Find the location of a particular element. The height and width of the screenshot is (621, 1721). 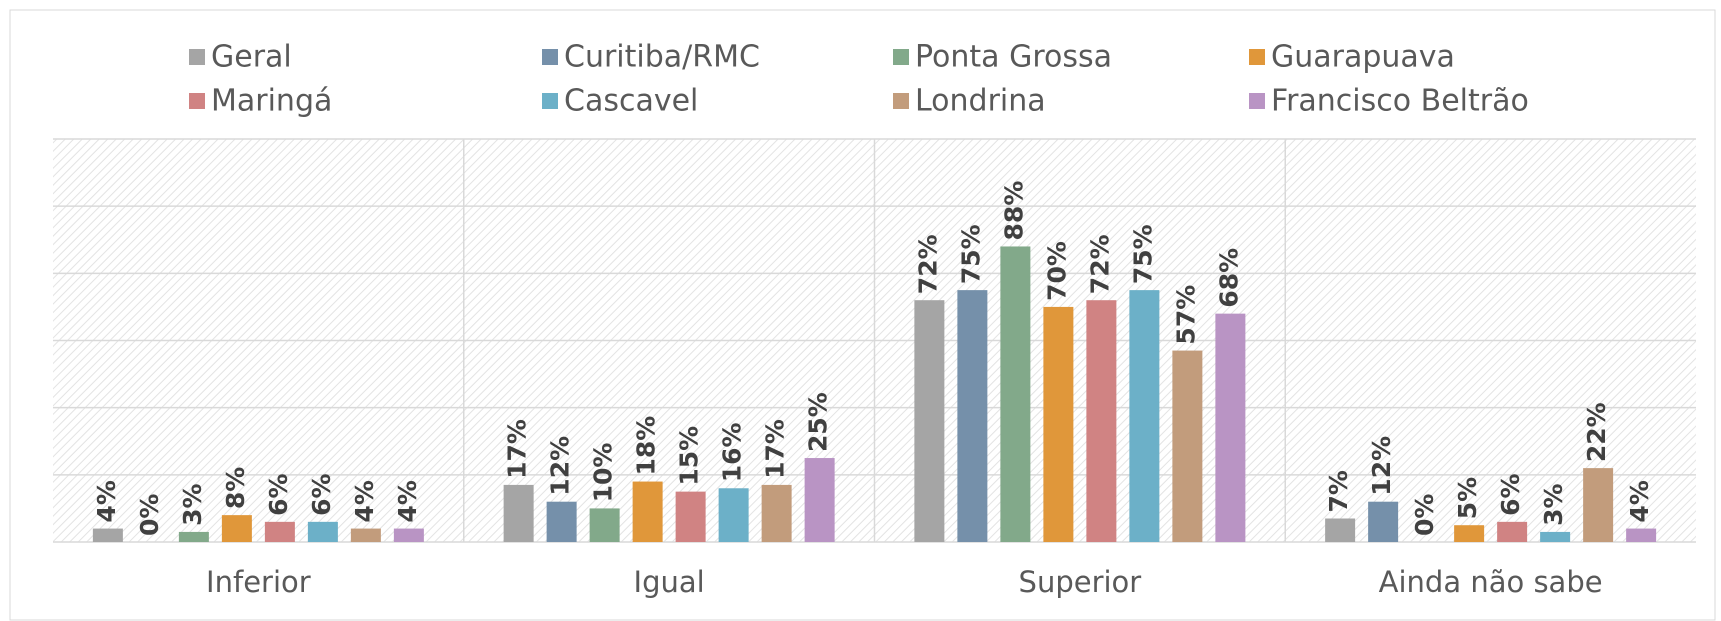

legend-label: Ponta Grossa is located at coordinates (1013, 57).